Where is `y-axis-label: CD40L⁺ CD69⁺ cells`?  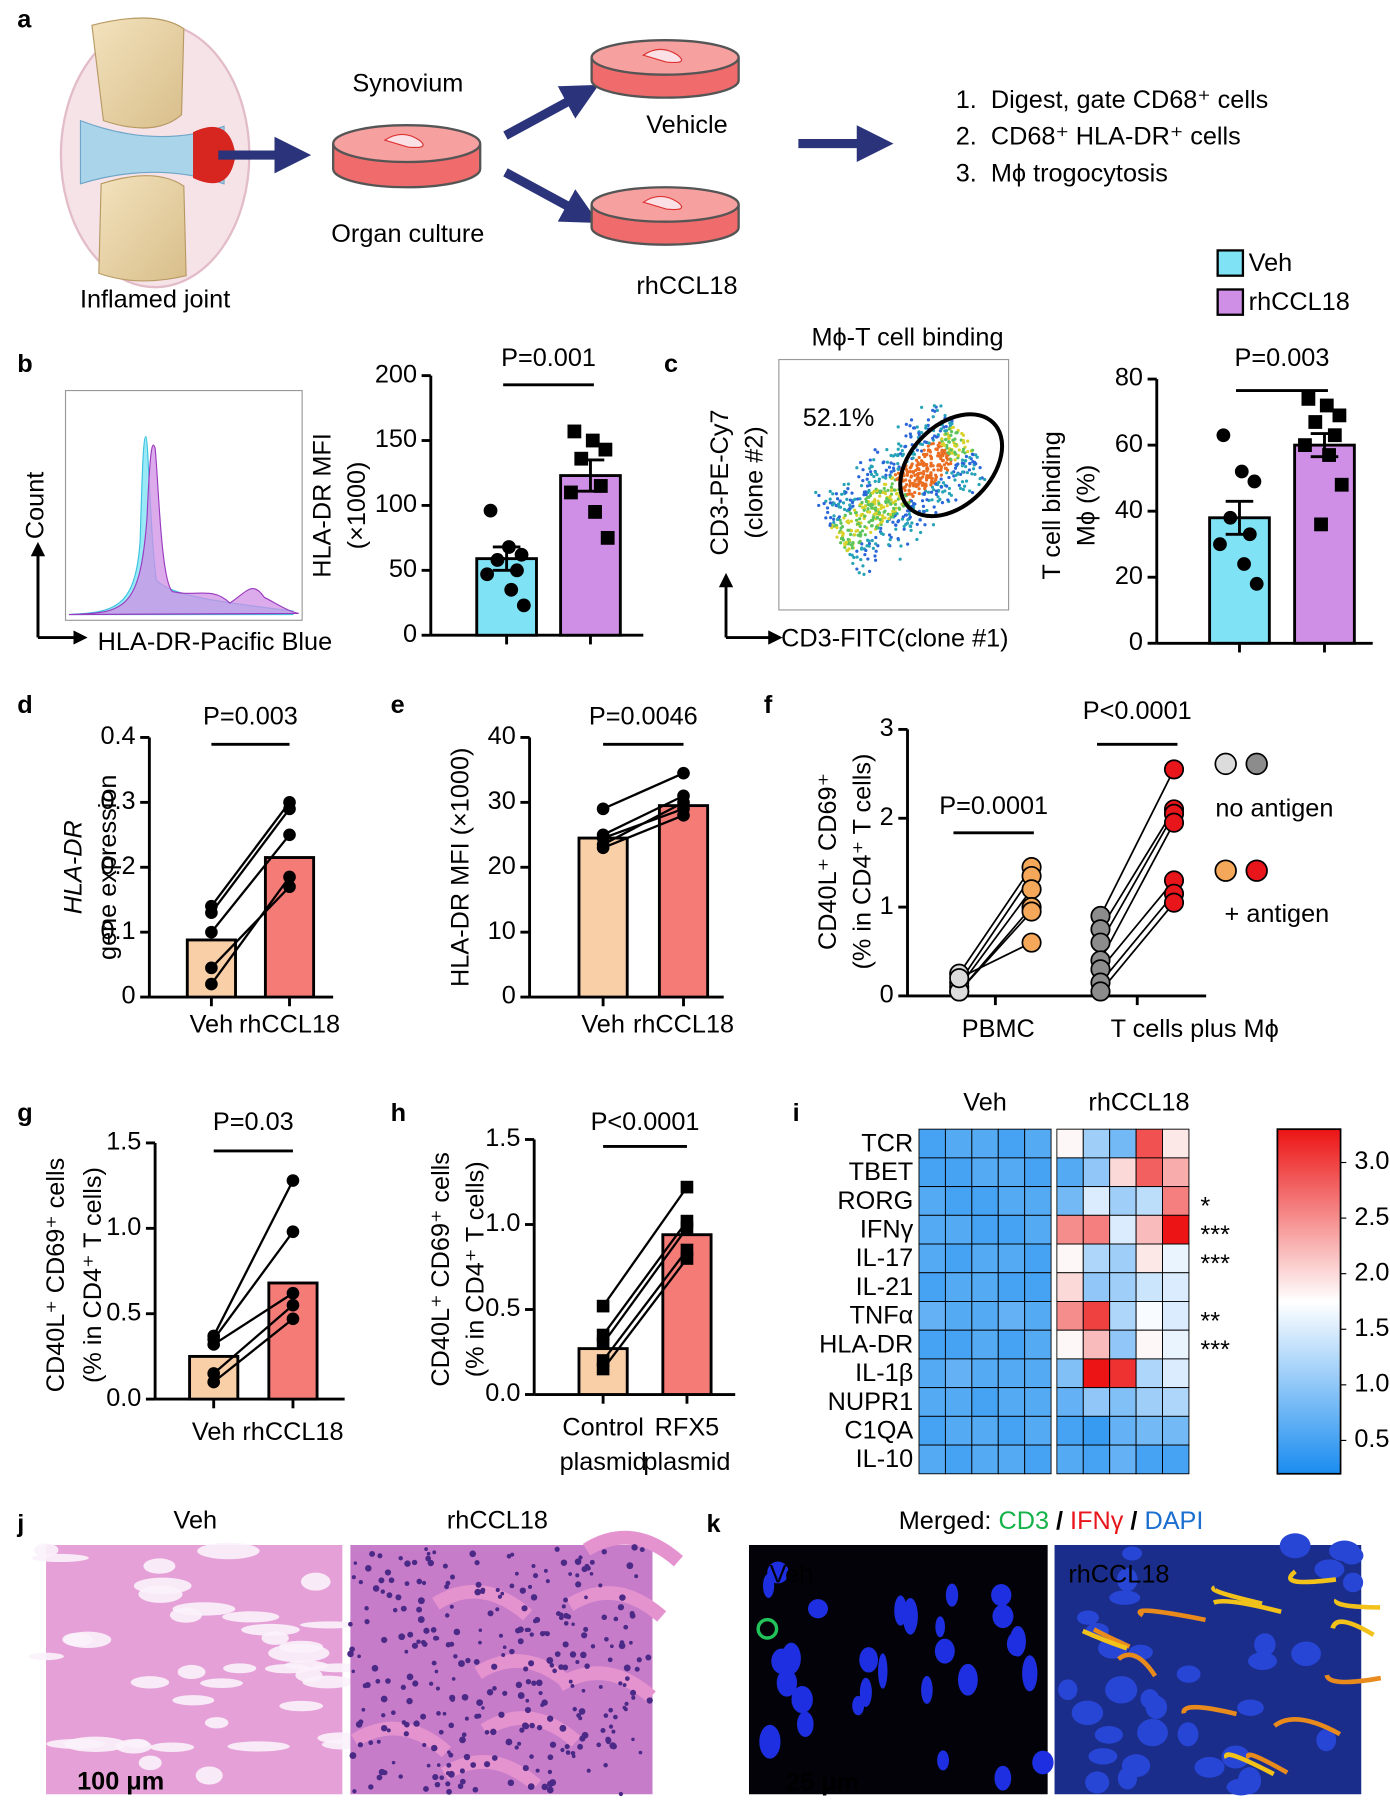
y-axis-label: CD40L⁺ CD69⁺ cells is located at coordinates (441, 1269).